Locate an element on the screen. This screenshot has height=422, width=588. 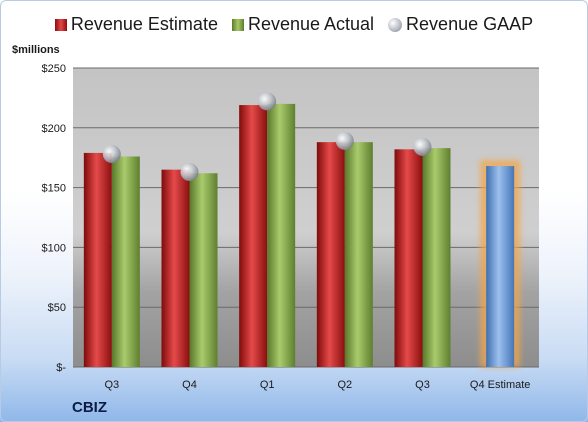
legend-swatch-estimate is located at coordinates (60, 24).